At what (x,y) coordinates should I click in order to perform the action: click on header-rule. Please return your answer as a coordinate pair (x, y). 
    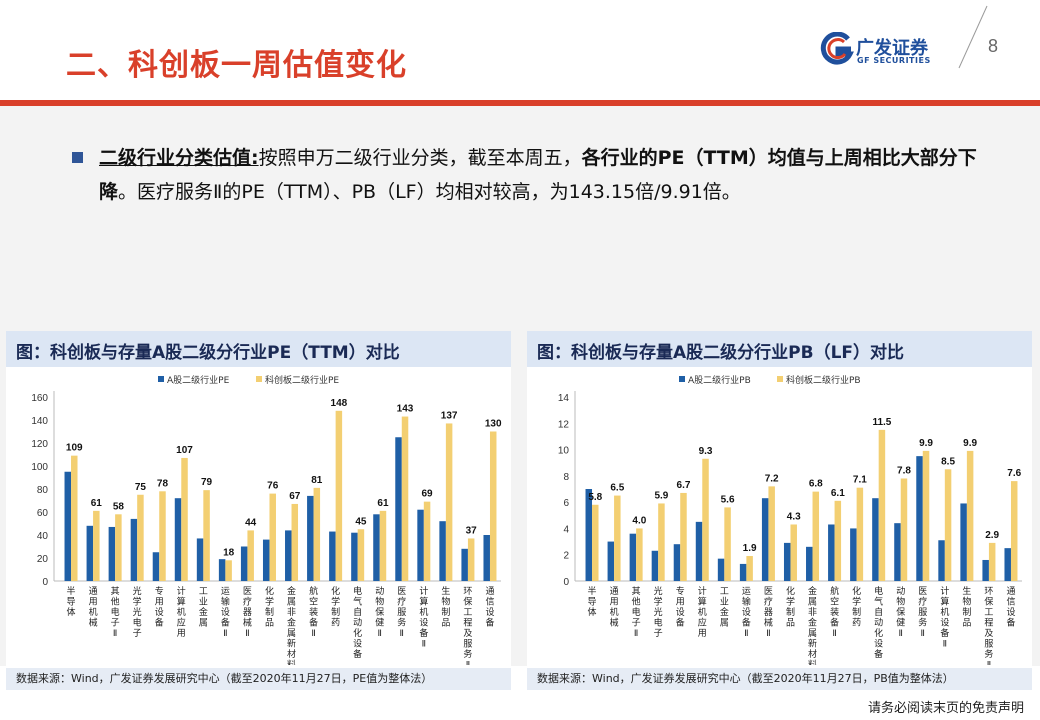
    Looking at the image, I should click on (520, 103).